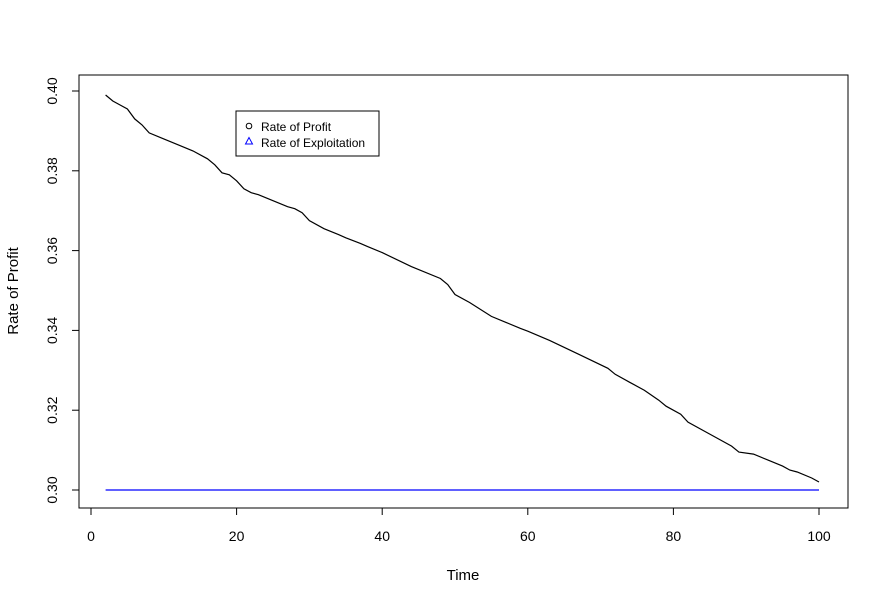  Describe the element at coordinates (296, 127) in the screenshot. I see `legend-label-profit: Rate of Profit` at that location.